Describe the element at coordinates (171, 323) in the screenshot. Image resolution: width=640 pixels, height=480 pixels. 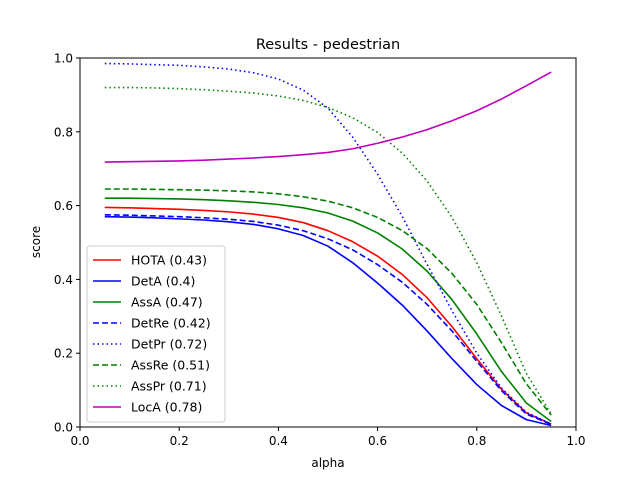
I see `legend-label: DetRe (0.42)` at that location.